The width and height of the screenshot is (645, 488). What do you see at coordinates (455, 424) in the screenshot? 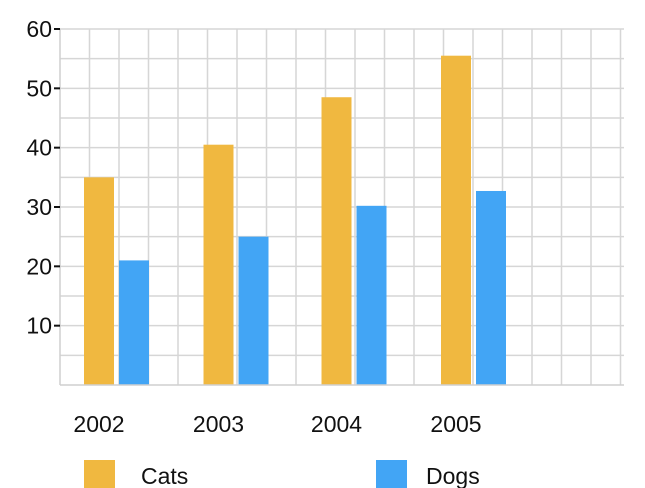
I see `x-tick-label: 2005` at bounding box center [455, 424].